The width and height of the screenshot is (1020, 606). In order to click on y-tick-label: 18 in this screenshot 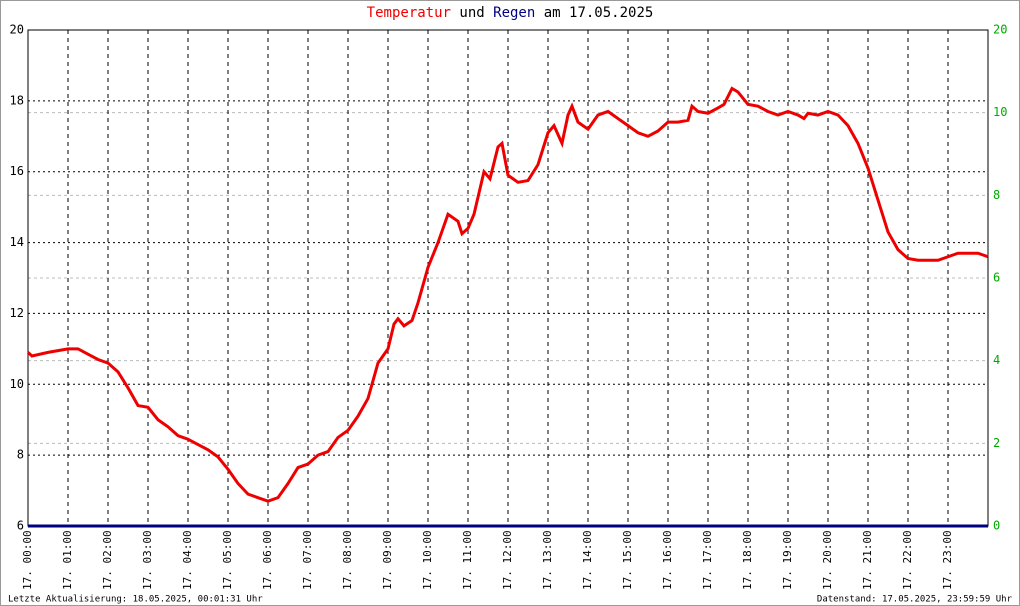, I will do `click(17, 100)`.